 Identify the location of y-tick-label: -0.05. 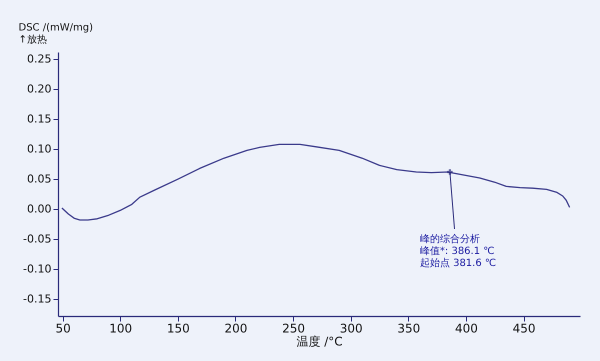
(37, 239).